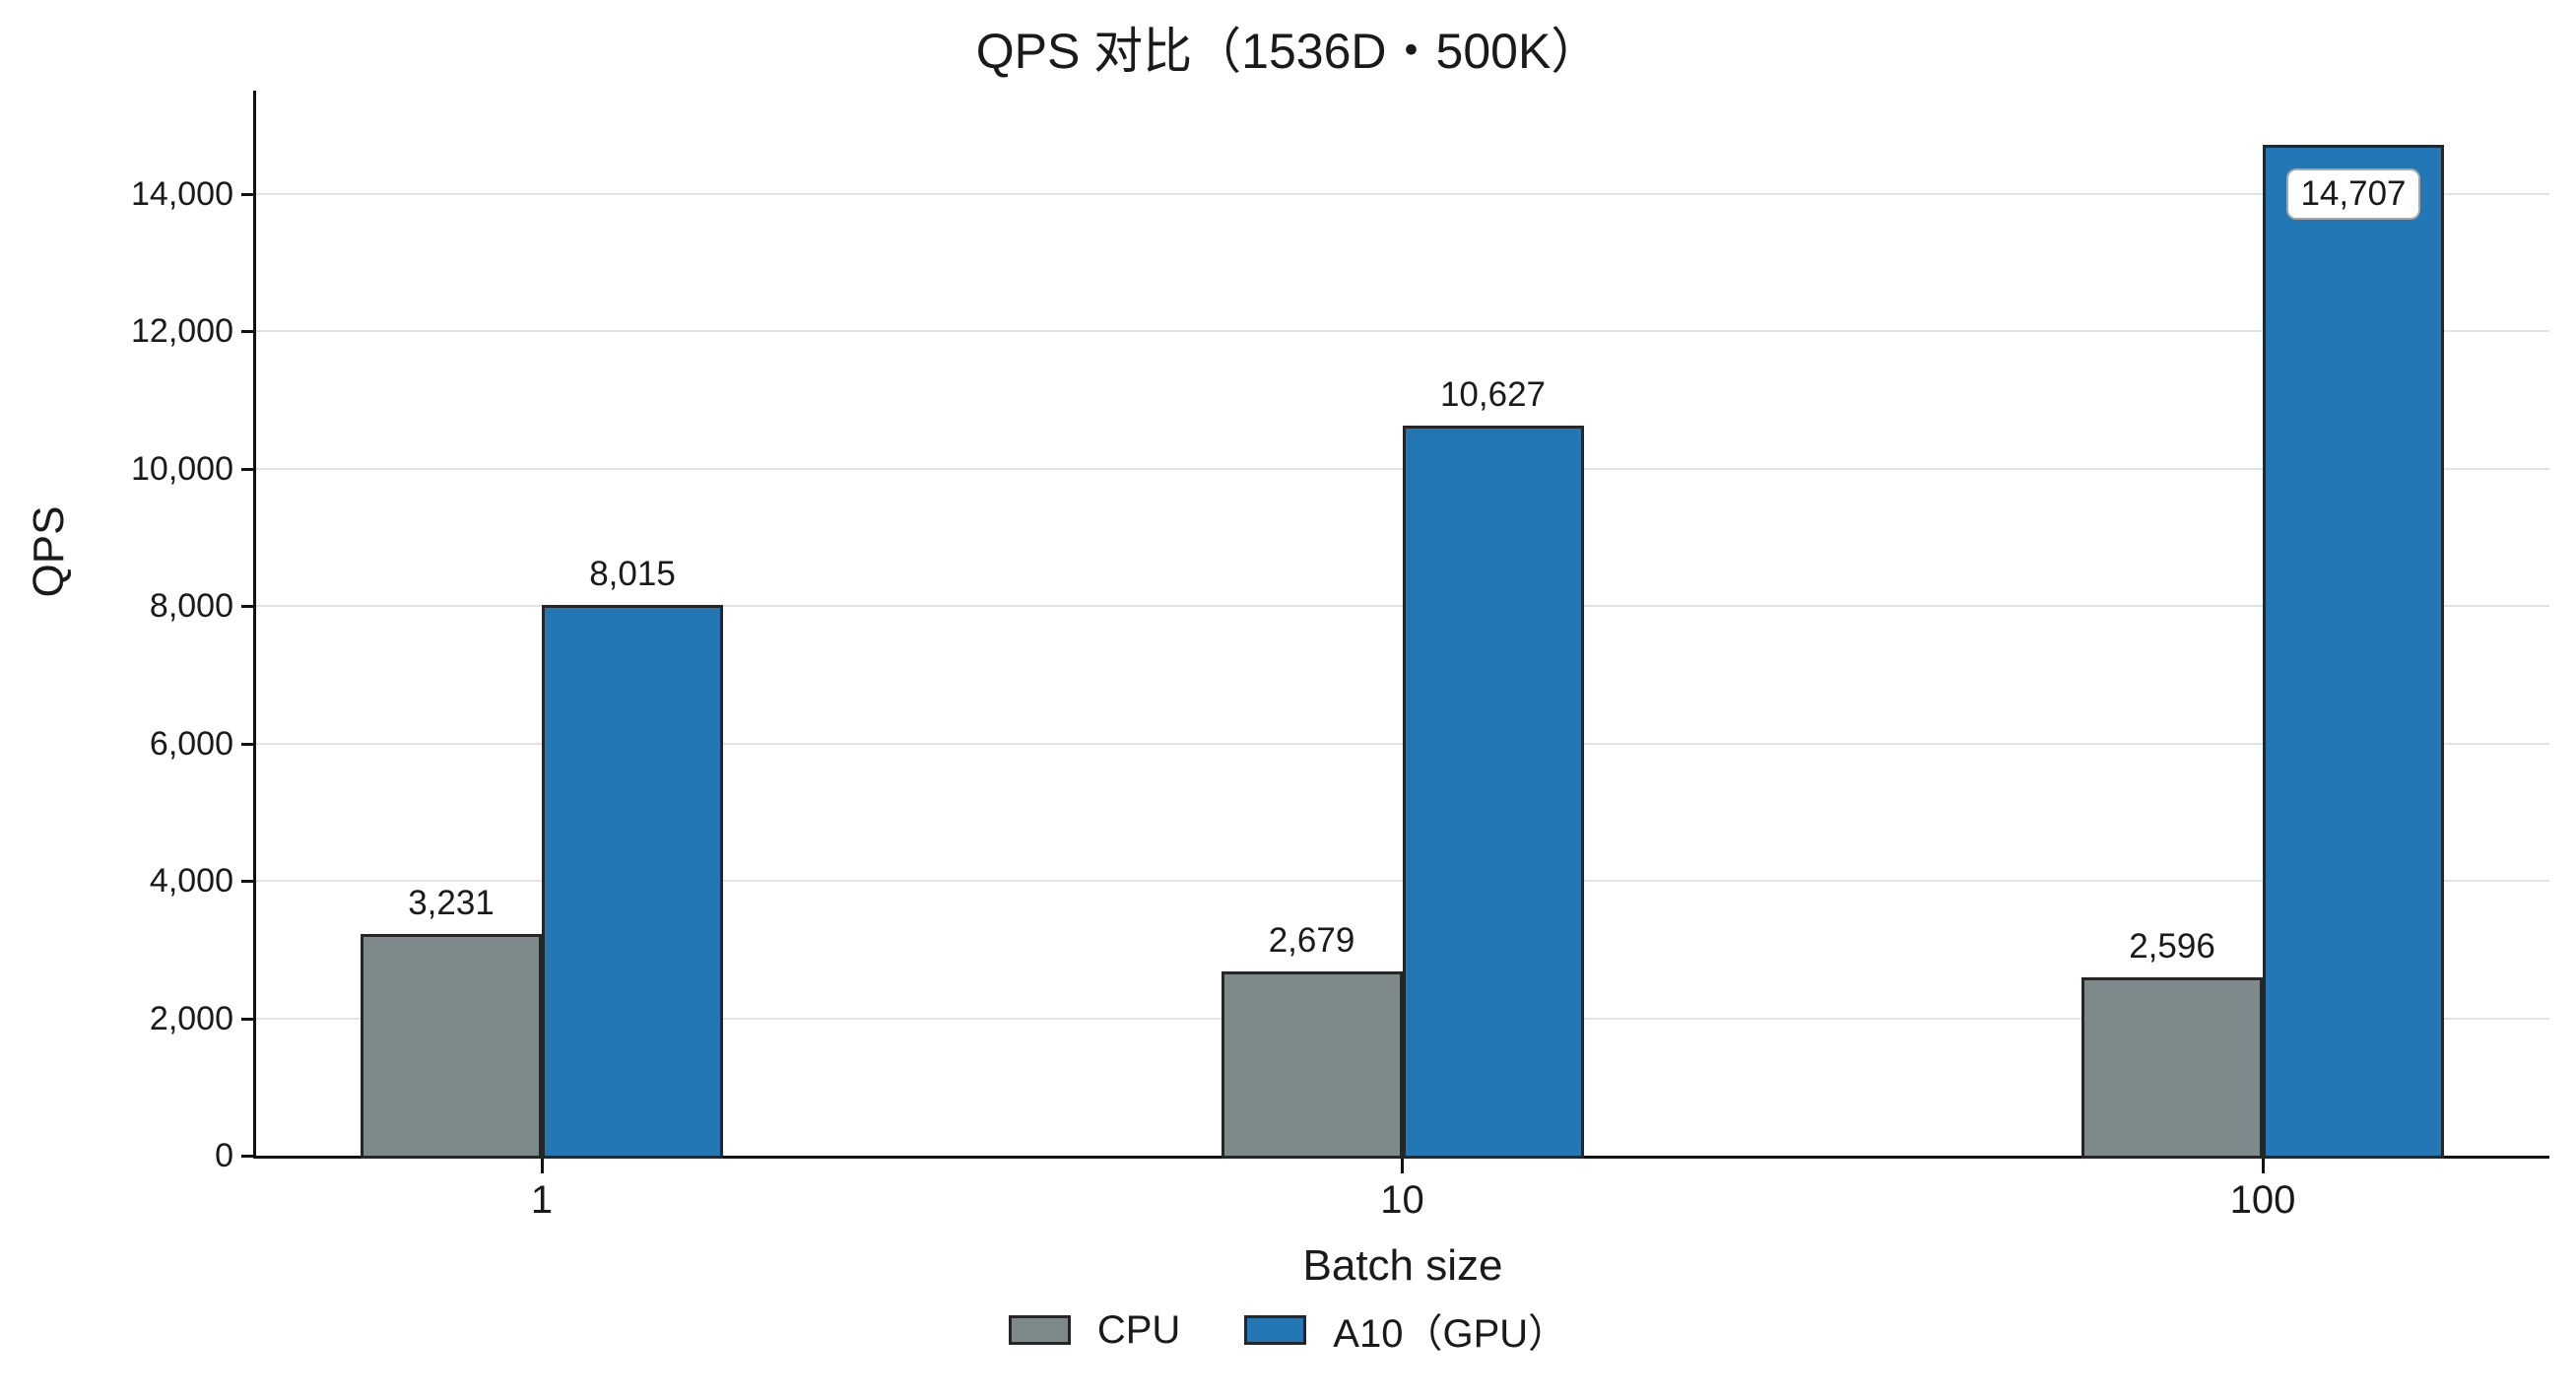 This screenshot has width=2576, height=1400. I want to click on value-label-8,015: 8,015, so click(633, 574).